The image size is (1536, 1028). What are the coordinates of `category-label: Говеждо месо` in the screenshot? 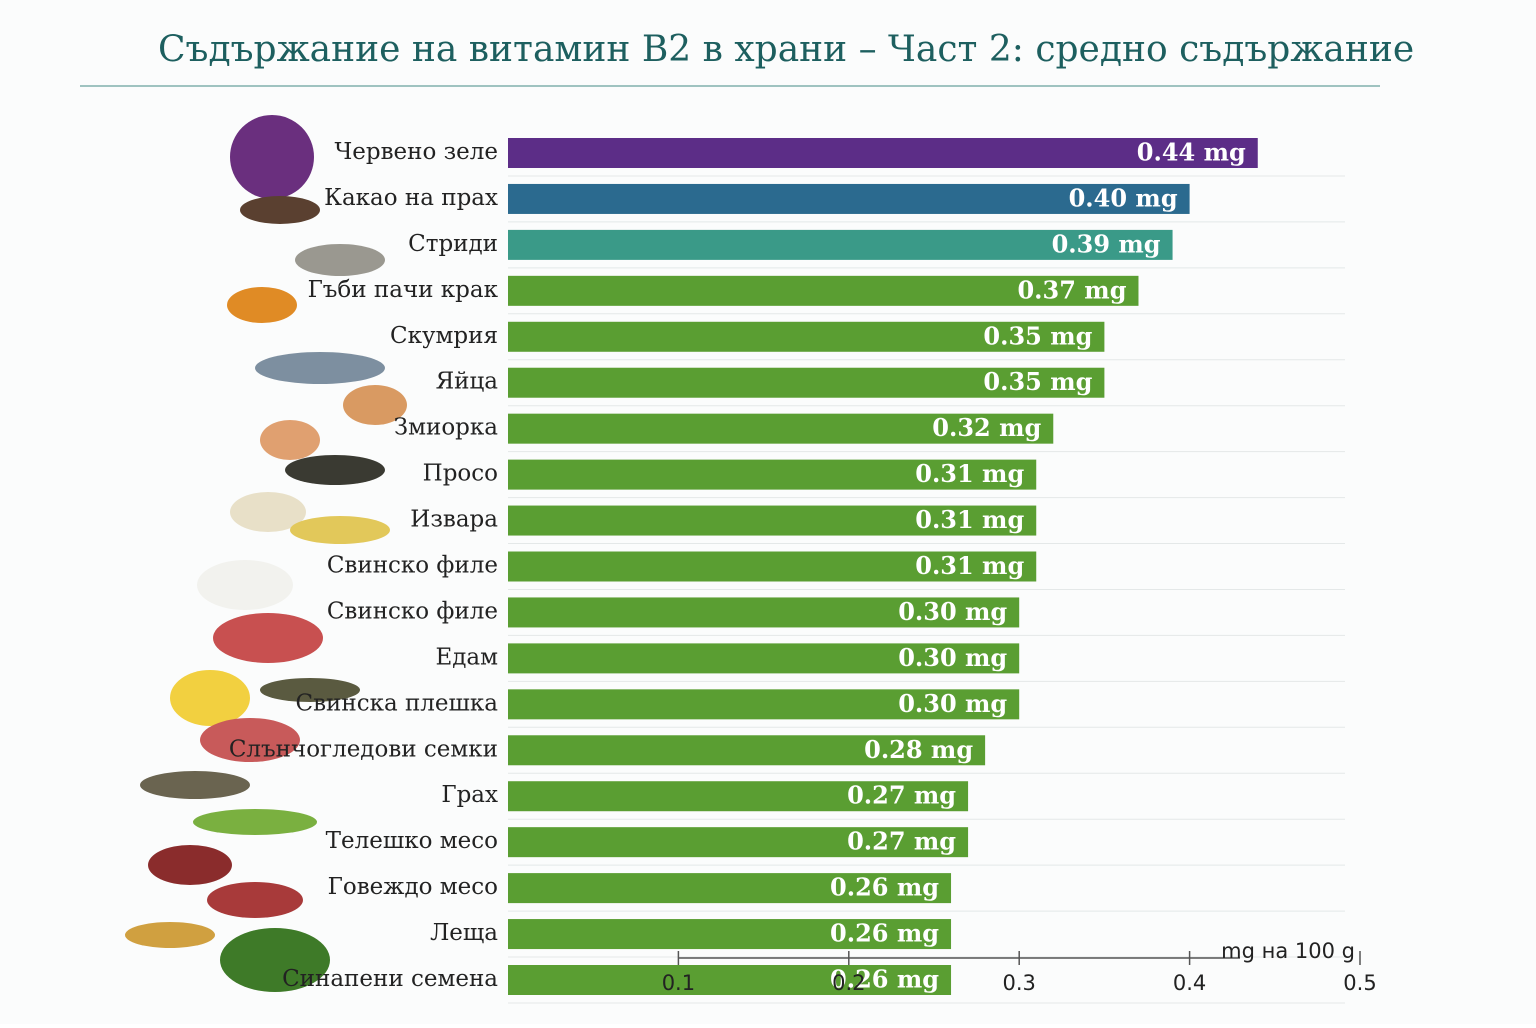 It's located at (413, 887).